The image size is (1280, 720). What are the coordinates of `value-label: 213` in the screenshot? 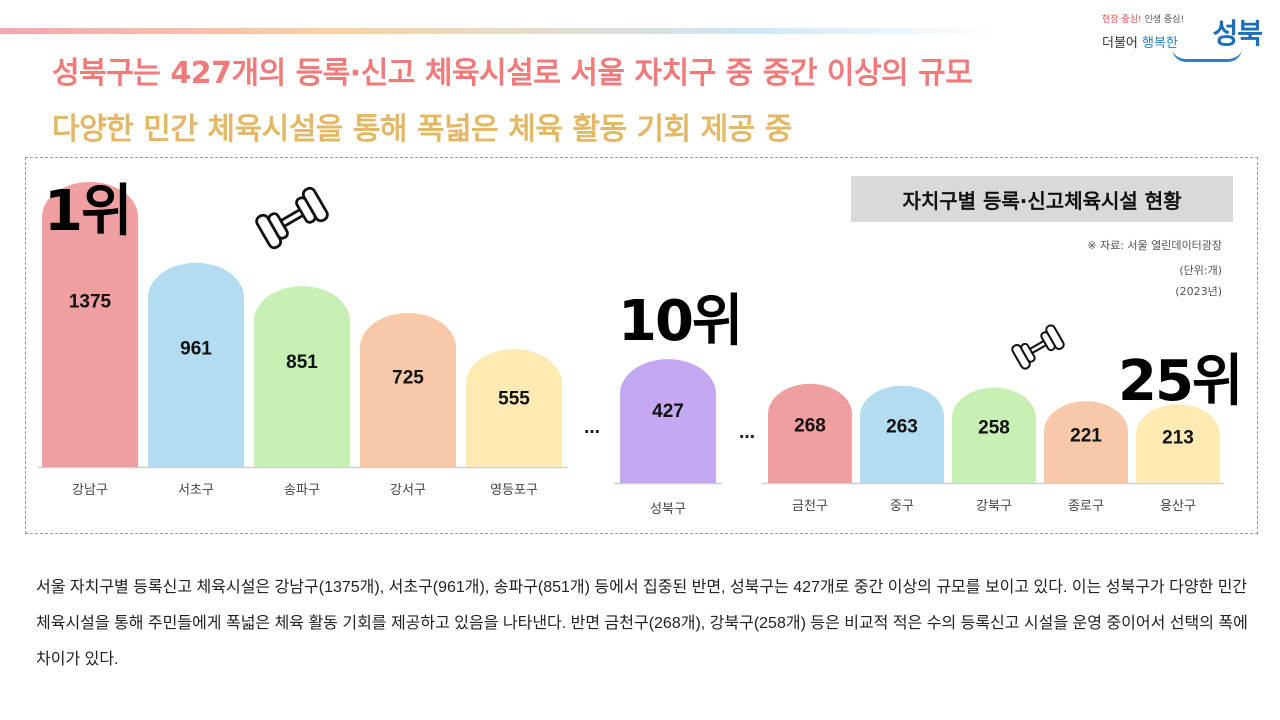 It's located at (1178, 437).